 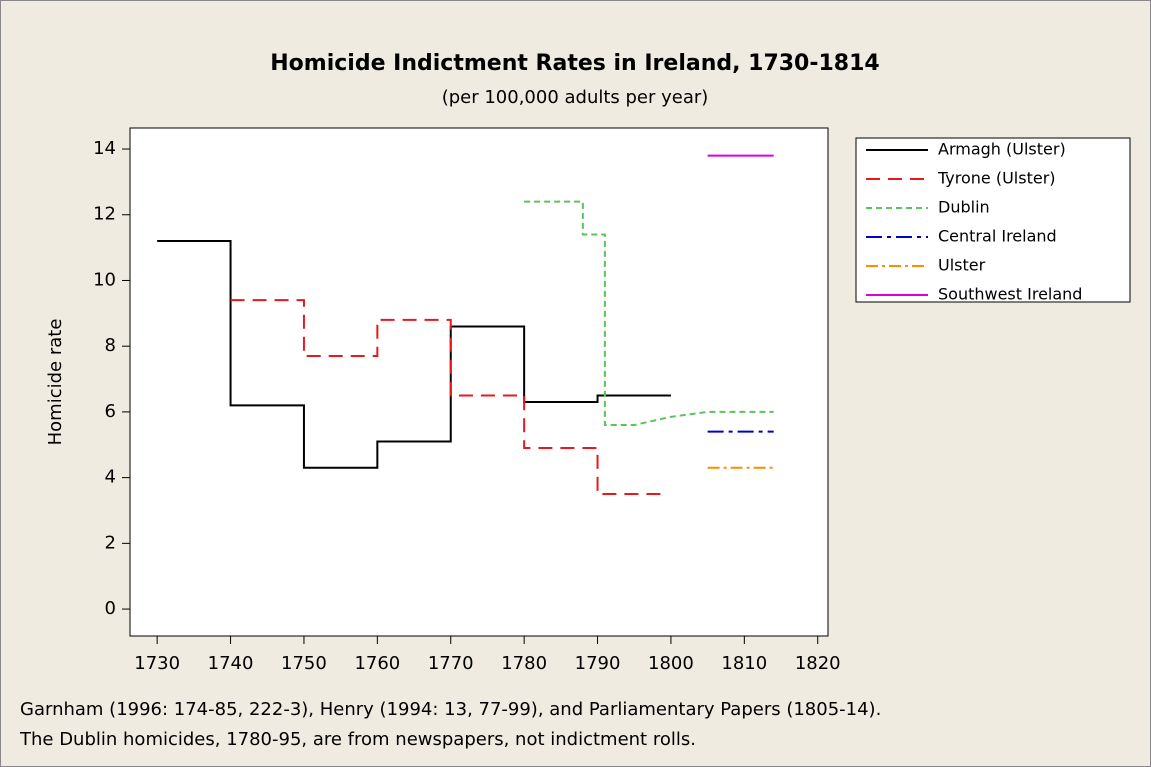 I want to click on legend-label: Tyrone (Ulster), so click(x=996, y=178).